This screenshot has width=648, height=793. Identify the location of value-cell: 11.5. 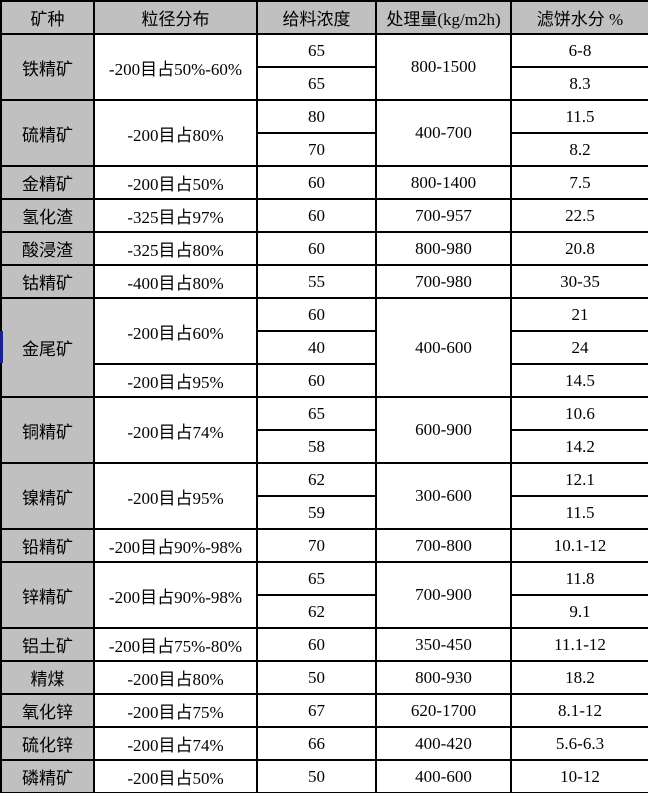
(579, 512).